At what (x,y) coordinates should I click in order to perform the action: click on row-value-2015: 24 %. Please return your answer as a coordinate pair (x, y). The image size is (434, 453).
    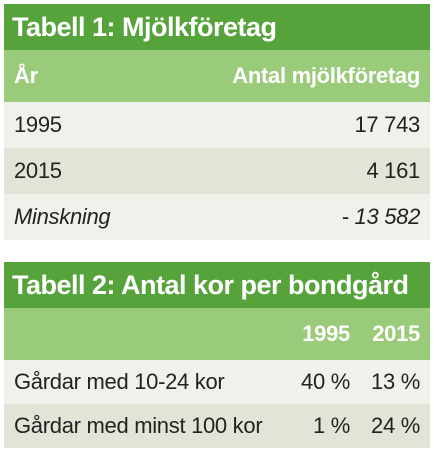
    Looking at the image, I should click on (395, 425).